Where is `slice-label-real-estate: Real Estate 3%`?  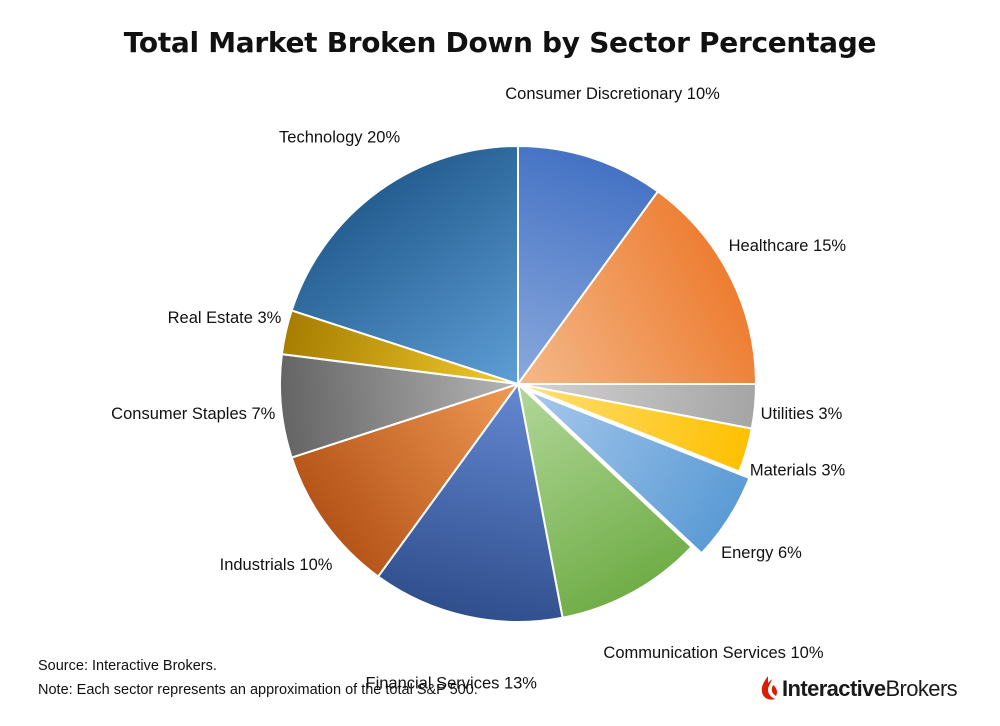 slice-label-real-estate: Real Estate 3% is located at coordinates (225, 318).